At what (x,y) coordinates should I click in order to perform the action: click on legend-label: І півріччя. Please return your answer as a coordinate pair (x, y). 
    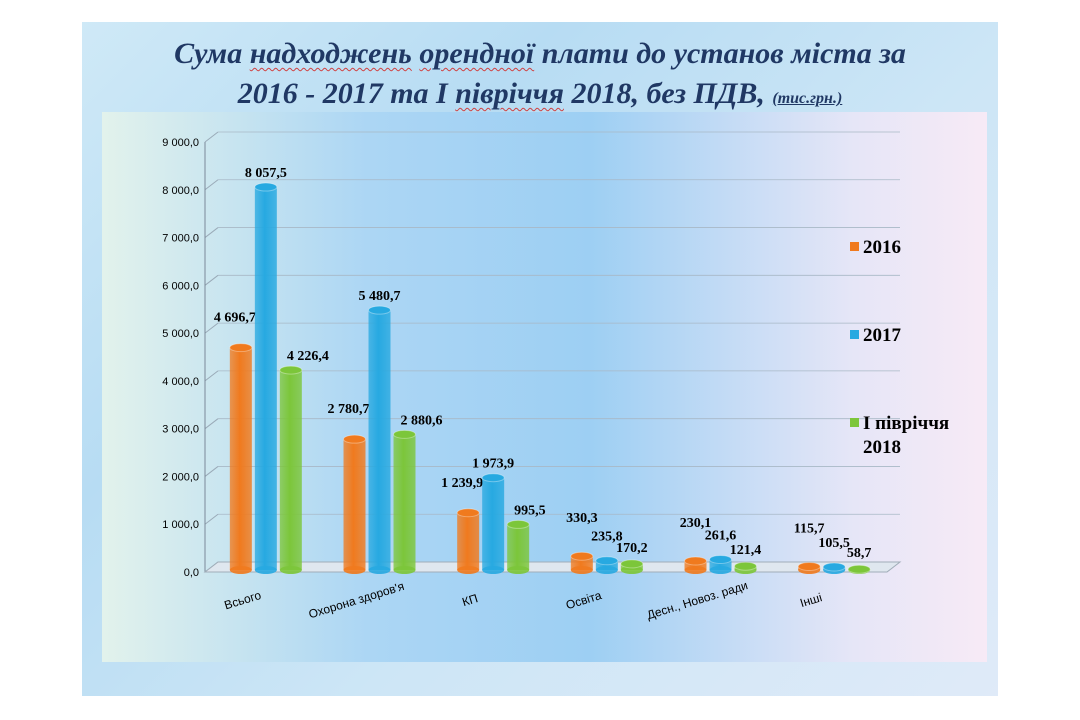
    Looking at the image, I should click on (906, 423).